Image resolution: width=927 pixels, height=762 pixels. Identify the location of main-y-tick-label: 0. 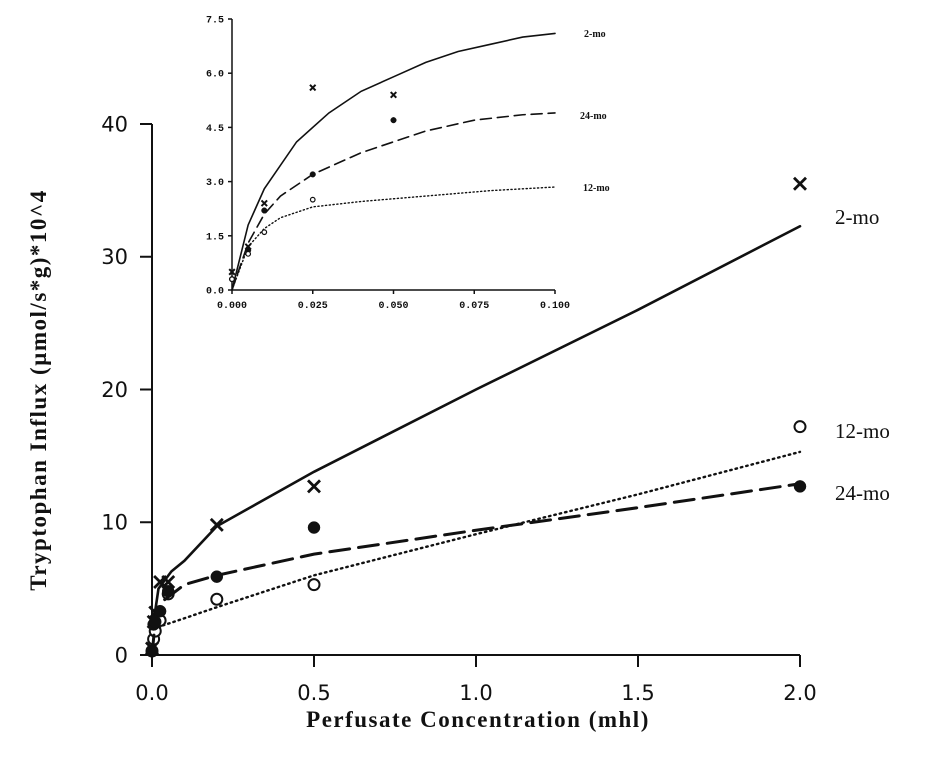
(121, 655).